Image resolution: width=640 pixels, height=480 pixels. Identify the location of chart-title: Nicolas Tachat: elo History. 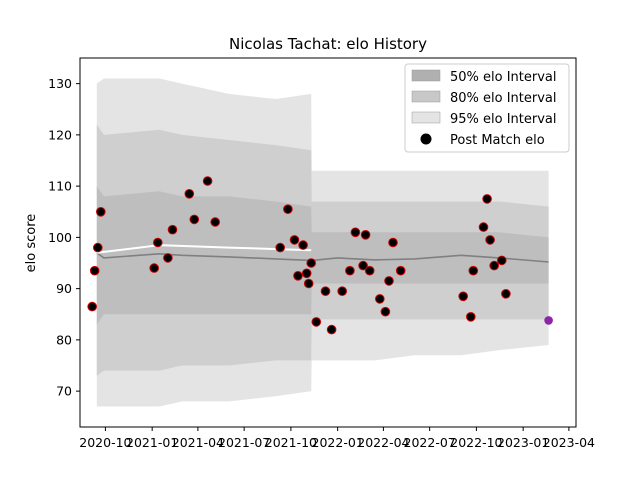
(328, 44).